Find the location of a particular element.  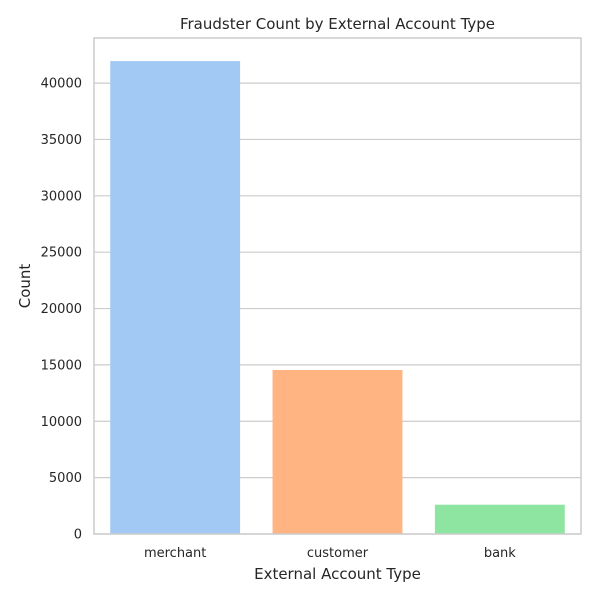

y-tick-label: 40000 is located at coordinates (61, 84).